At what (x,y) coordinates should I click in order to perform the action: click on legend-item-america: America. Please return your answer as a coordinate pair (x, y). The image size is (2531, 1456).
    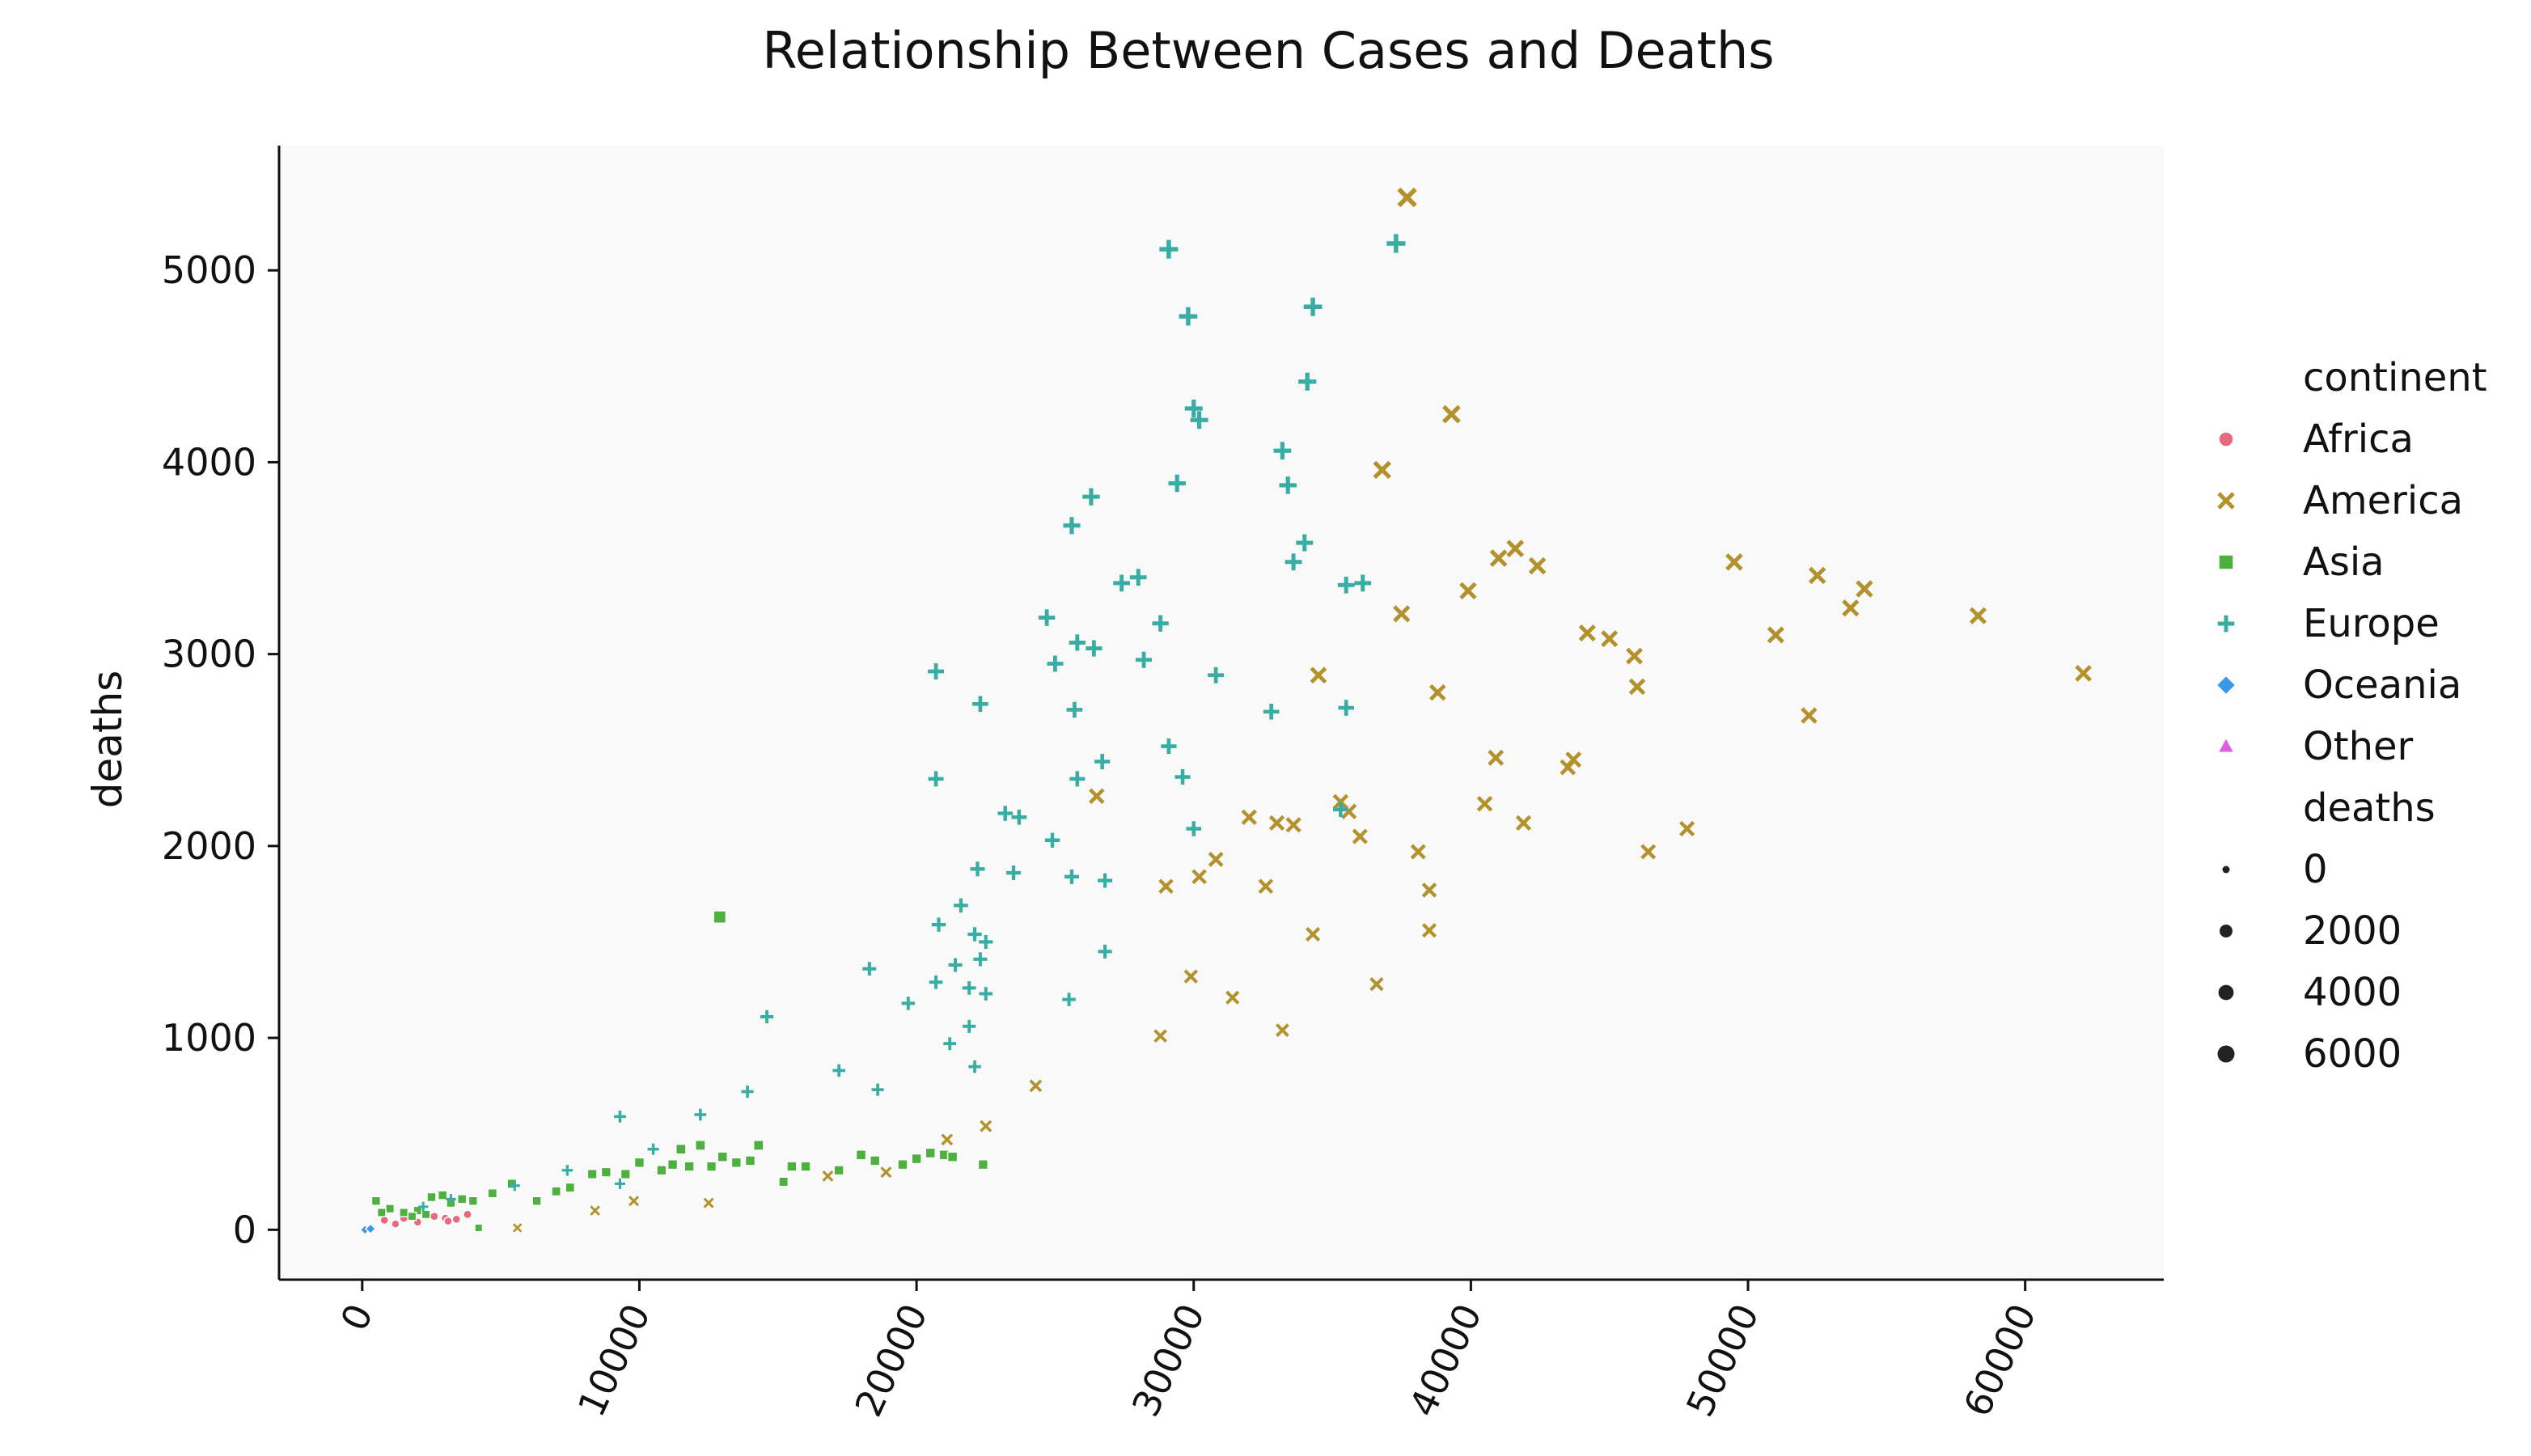
    Looking at the image, I should click on (2340, 500).